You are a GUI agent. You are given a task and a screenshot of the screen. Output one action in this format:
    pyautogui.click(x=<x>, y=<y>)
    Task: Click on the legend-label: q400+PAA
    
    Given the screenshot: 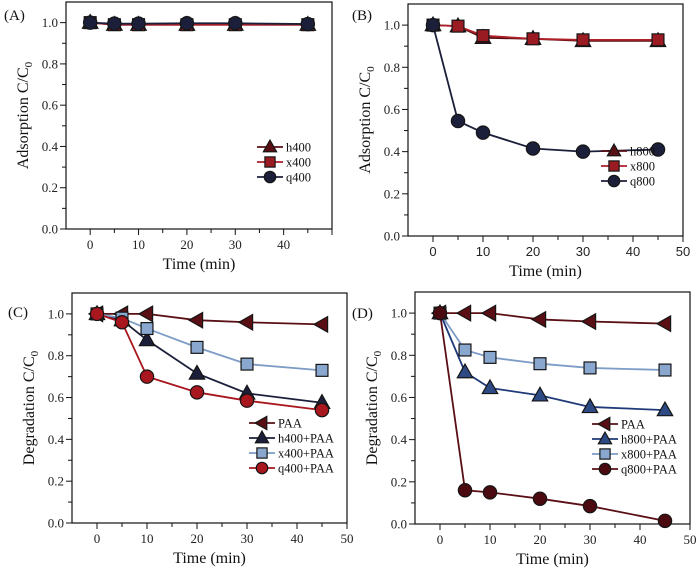 What is the action you would take?
    pyautogui.click(x=306, y=469)
    